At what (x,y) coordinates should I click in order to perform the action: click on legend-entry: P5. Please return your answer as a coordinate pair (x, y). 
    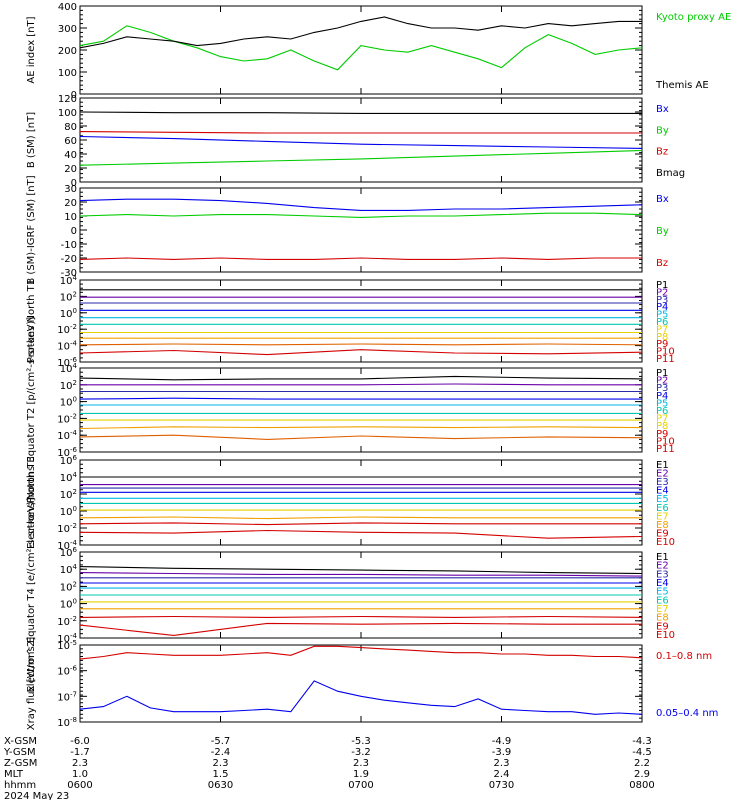
    Looking at the image, I should click on (662, 403).